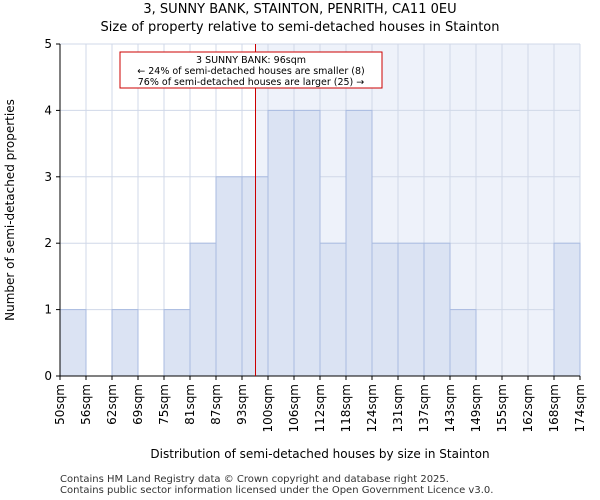 This screenshot has width=600, height=500. Describe the element at coordinates (251, 60) in the screenshot. I see `annotation-line: 3 SUNNY BANK: 96sqm` at that location.